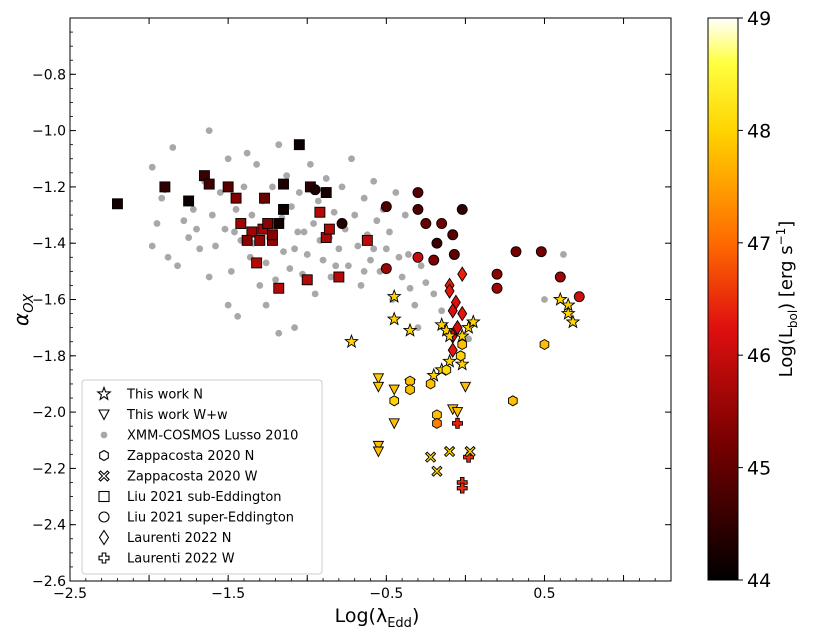 The height and width of the screenshot is (639, 830). Describe the element at coordinates (190, 456) in the screenshot. I see `legend-label: Zappacosta 2020 N` at that location.